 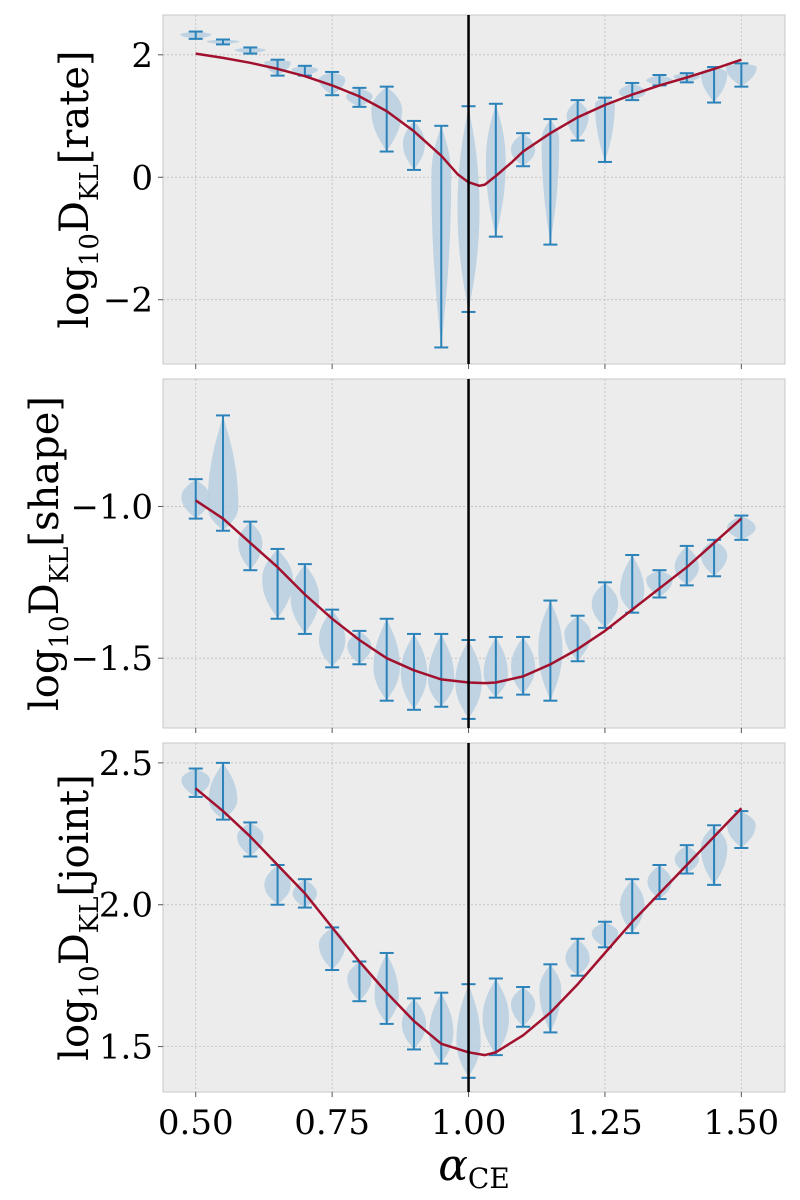 I want to click on y-axis-label: log10DKL[rate], so click(x=78, y=189).